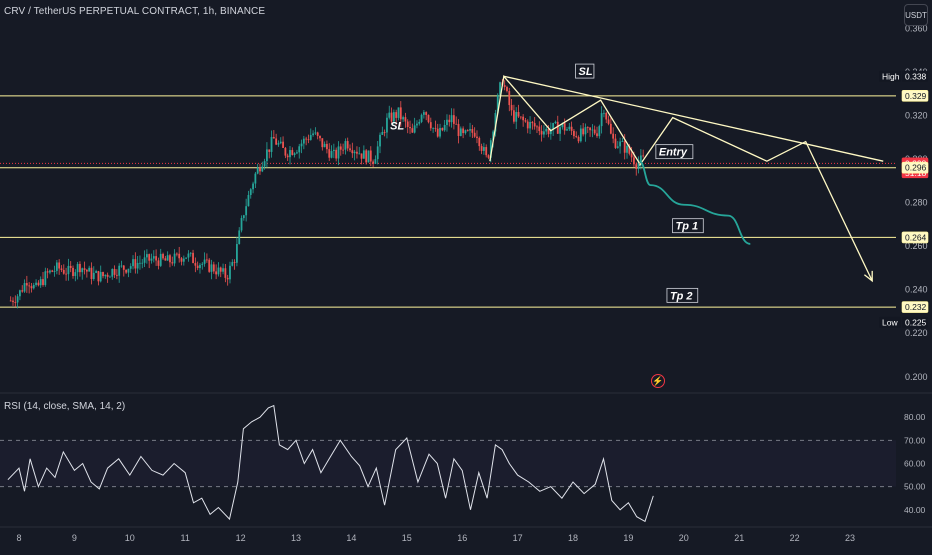 This screenshot has height=555, width=932. I want to click on annotation-label-3: Tp 1, so click(686, 227).